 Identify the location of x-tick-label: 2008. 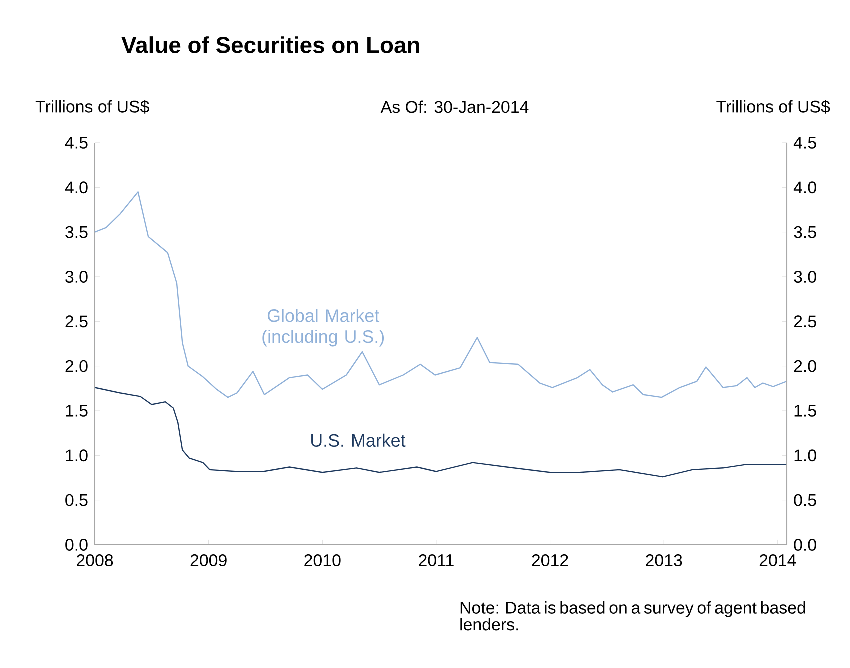
(95, 560).